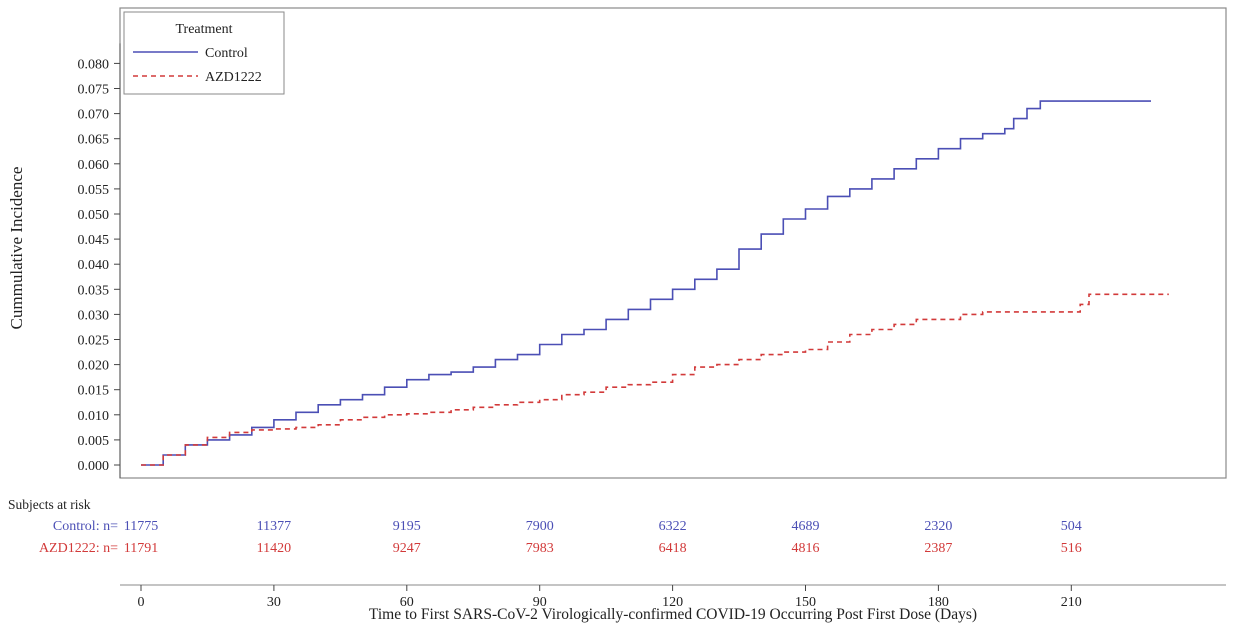  Describe the element at coordinates (274, 602) in the screenshot. I see `x-tick-label: 30` at that location.